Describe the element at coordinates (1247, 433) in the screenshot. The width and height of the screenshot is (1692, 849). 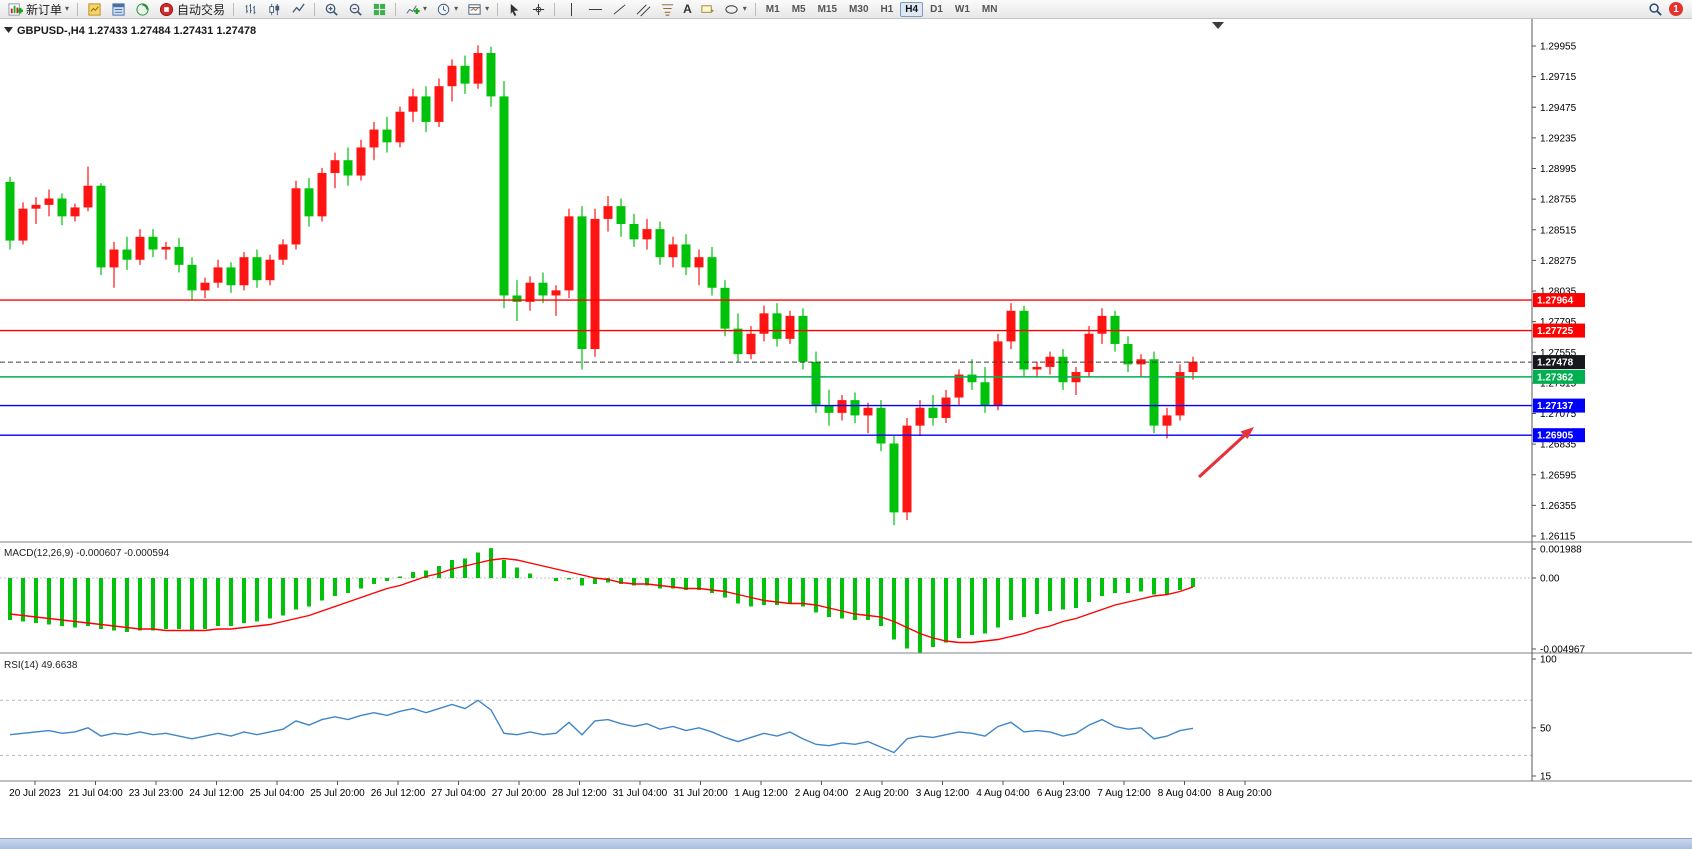
I see `arrow-annotation-head` at that location.